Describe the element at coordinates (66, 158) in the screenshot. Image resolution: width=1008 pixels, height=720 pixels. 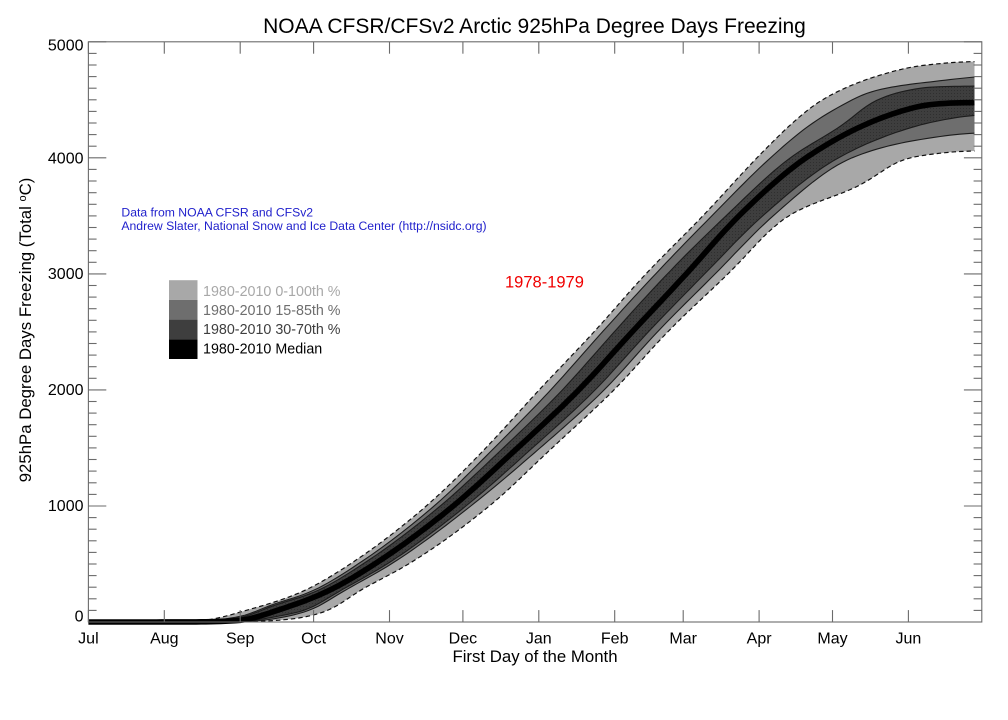
I see `svg-text: 4000` at that location.